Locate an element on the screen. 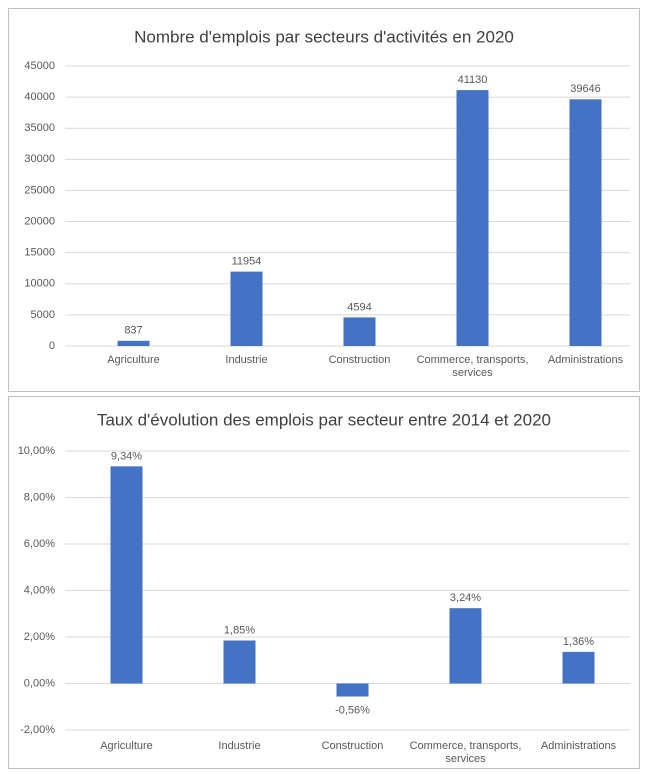 The width and height of the screenshot is (648, 774). data-label: 837 is located at coordinates (133, 331).